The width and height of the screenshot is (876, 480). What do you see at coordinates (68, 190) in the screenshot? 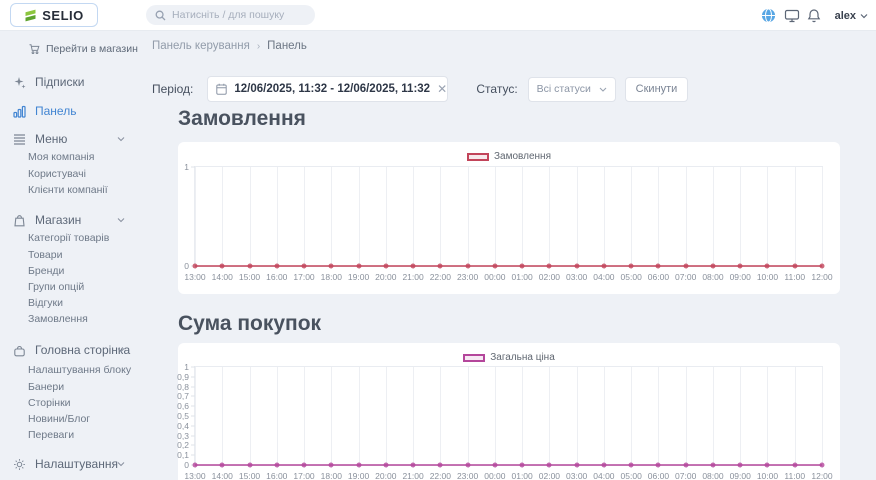
I see `sidebar-item-company-clients: Клієнти компанії` at bounding box center [68, 190].